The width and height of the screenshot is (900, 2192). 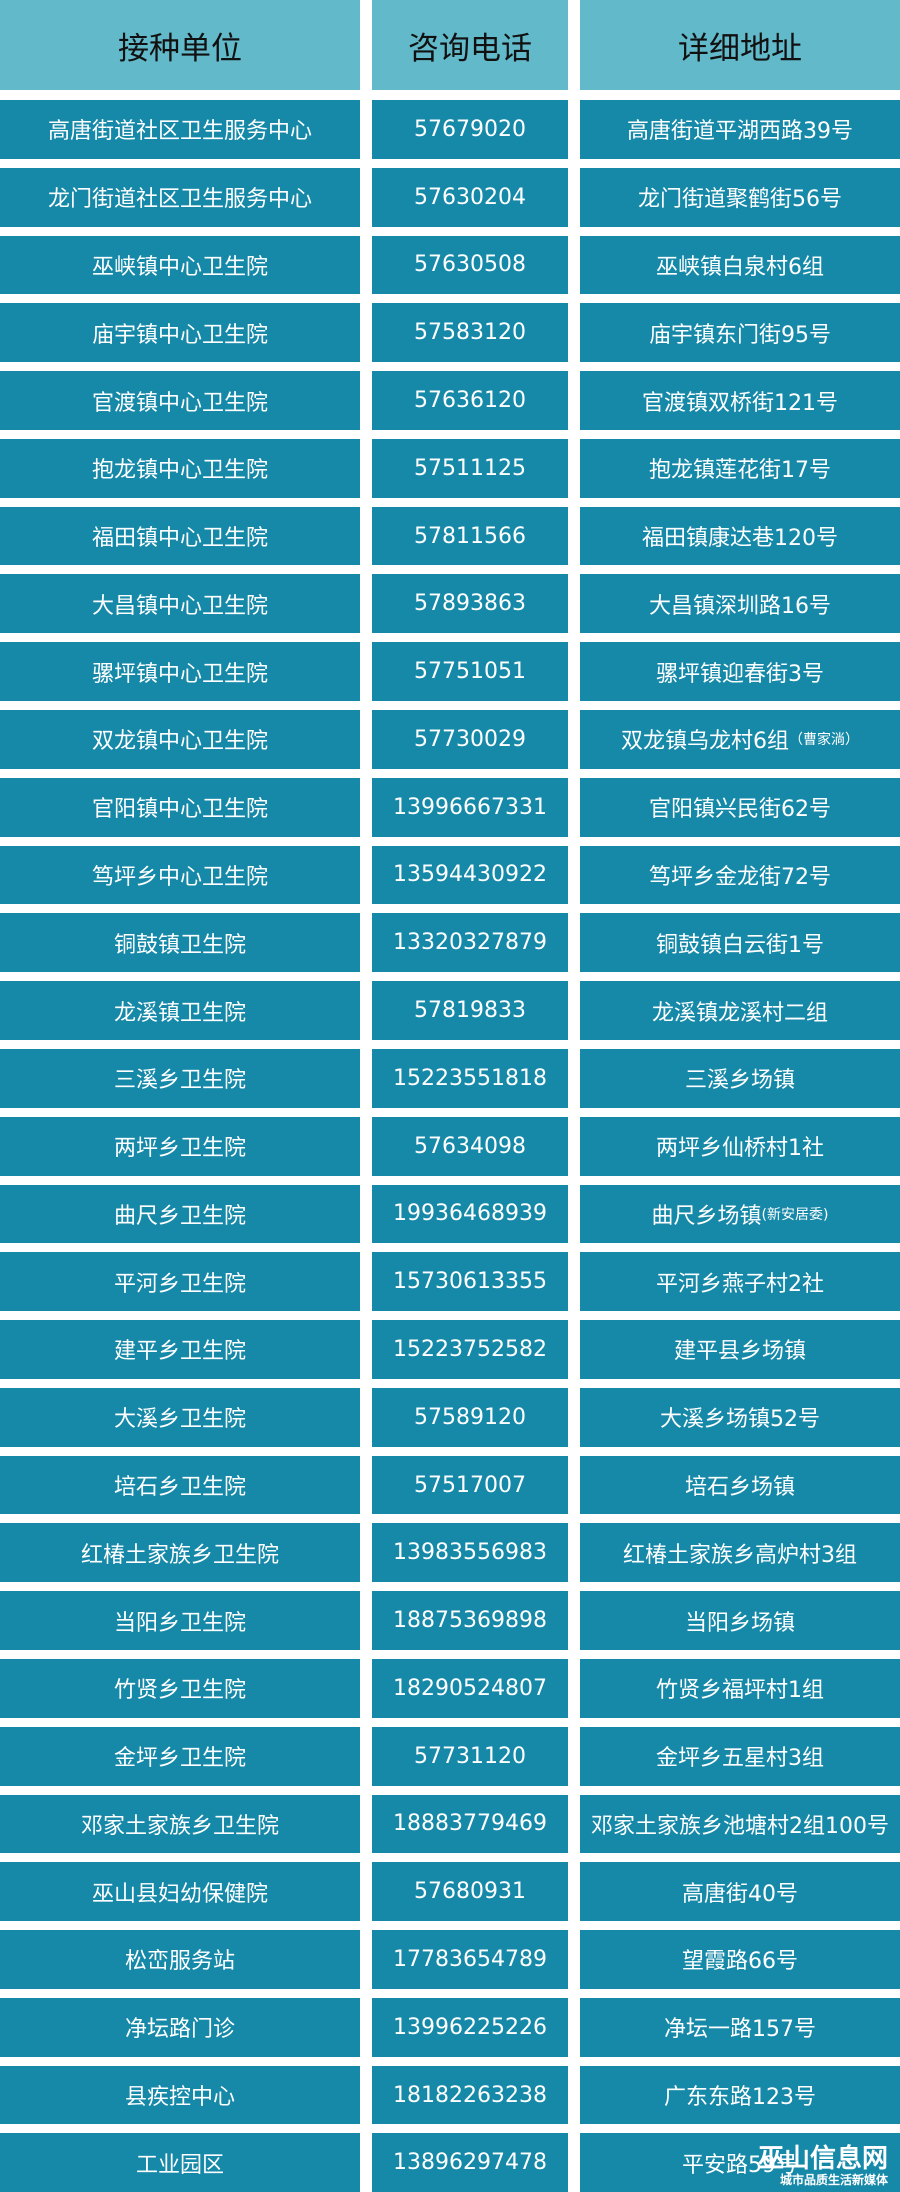 I want to click on unit-cell: 大昌镇中心卫生院, so click(x=180, y=604).